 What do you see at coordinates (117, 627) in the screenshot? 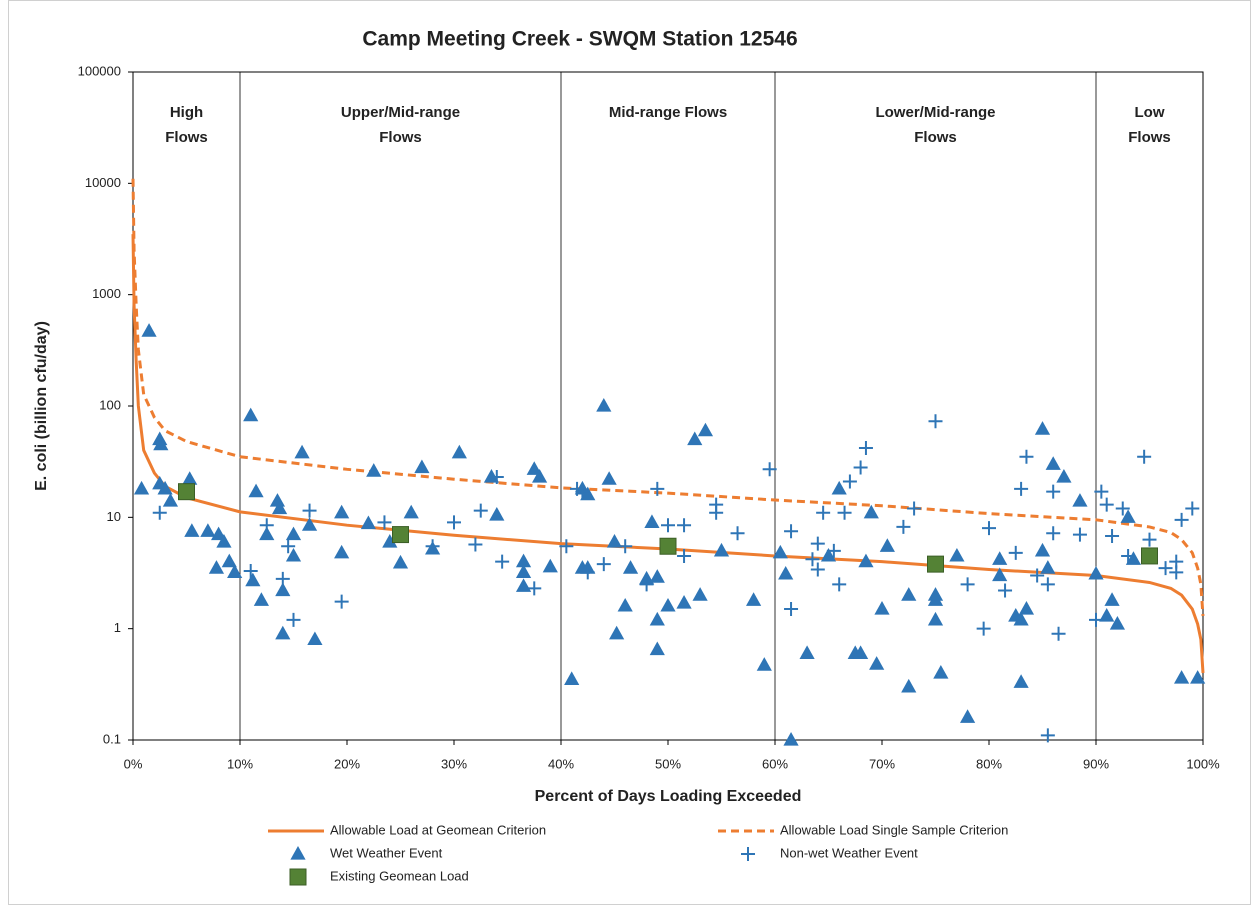
I see `y-tick-label: 1` at bounding box center [117, 627].